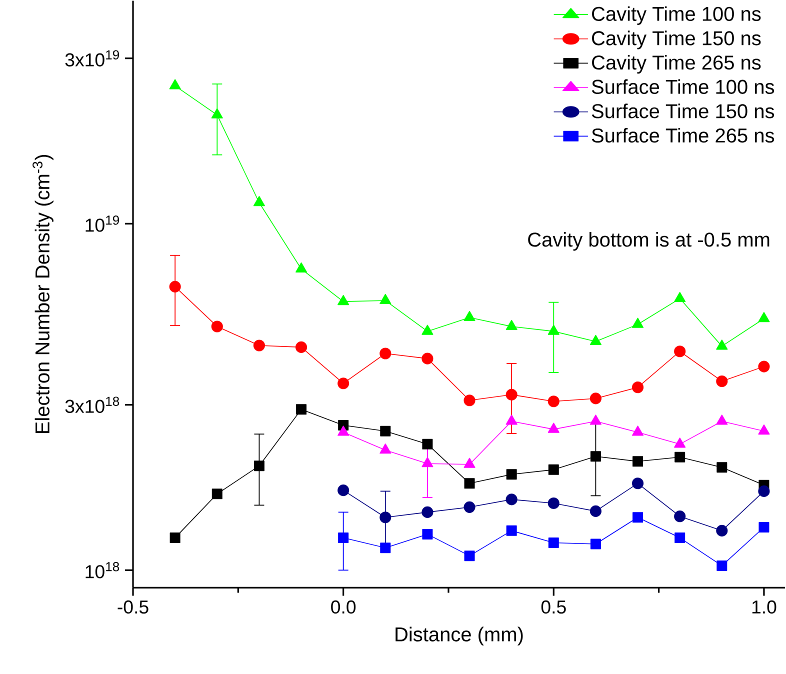  Describe the element at coordinates (343, 607) in the screenshot. I see `x-tick-label: 0.0` at that location.